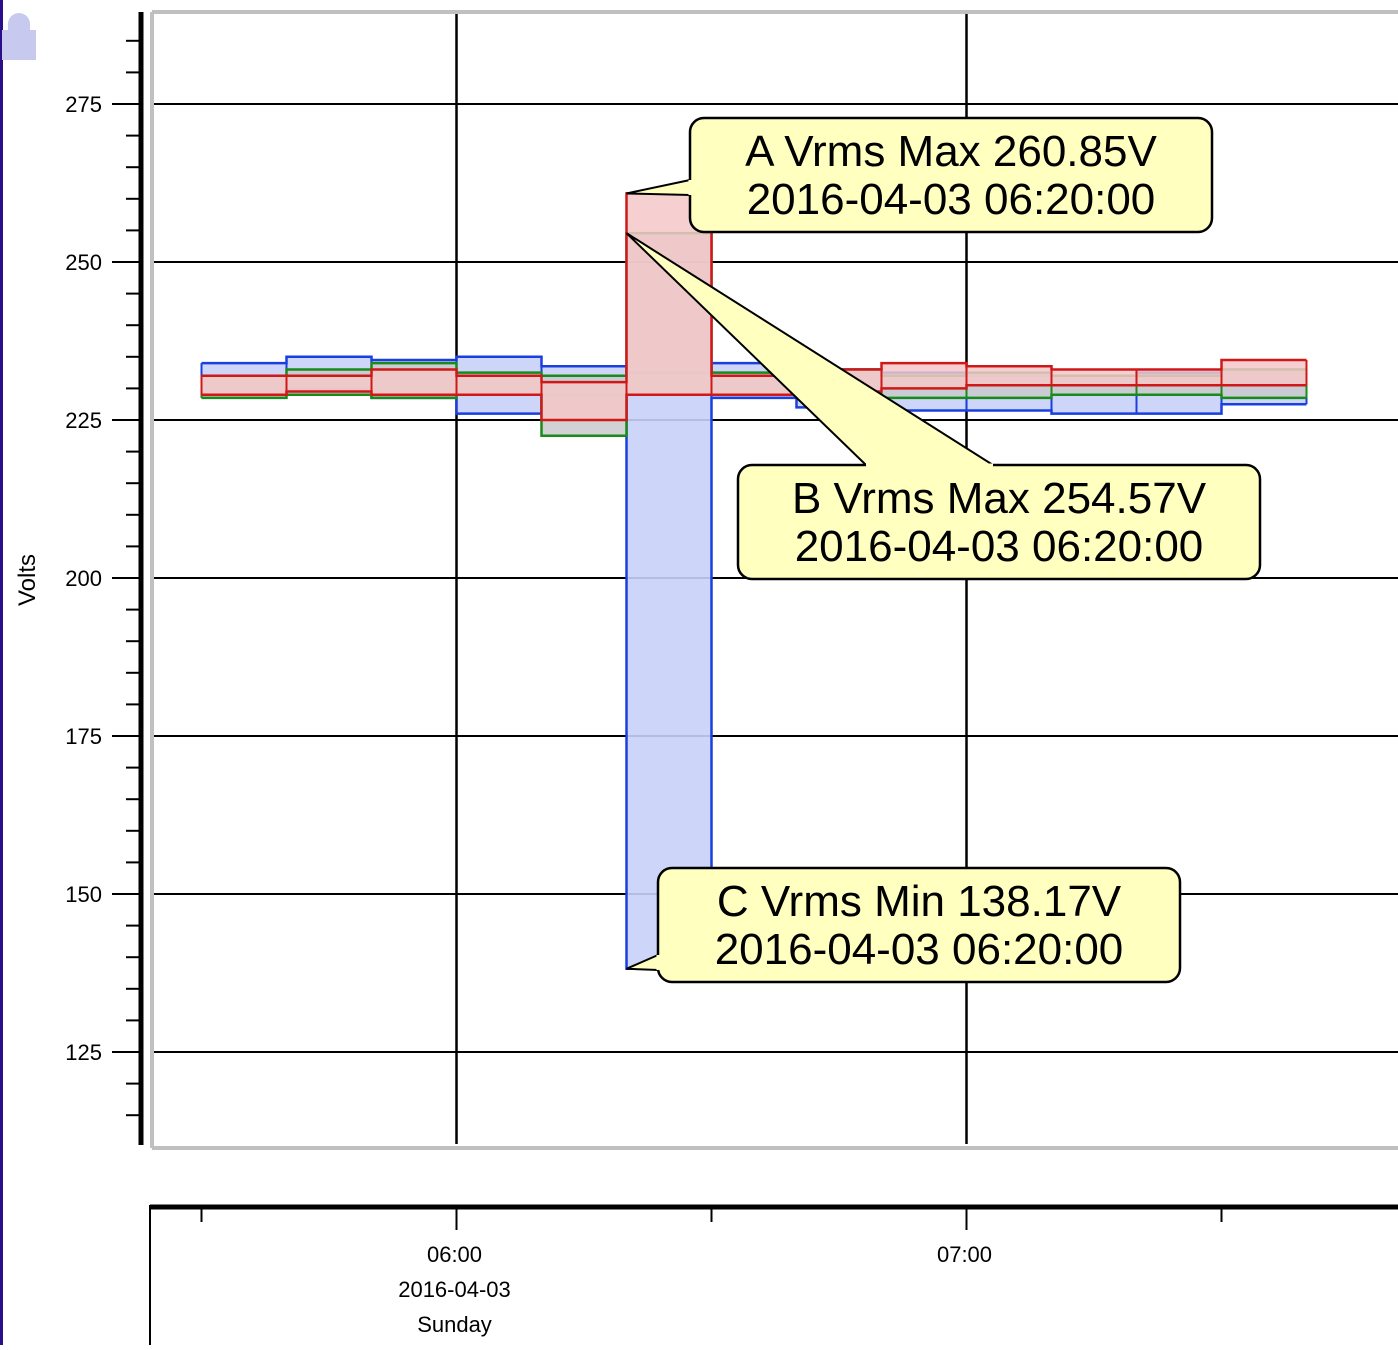 The image size is (1398, 1350). What do you see at coordinates (83, 420) in the screenshot?
I see `y-tick-label: 225` at bounding box center [83, 420].